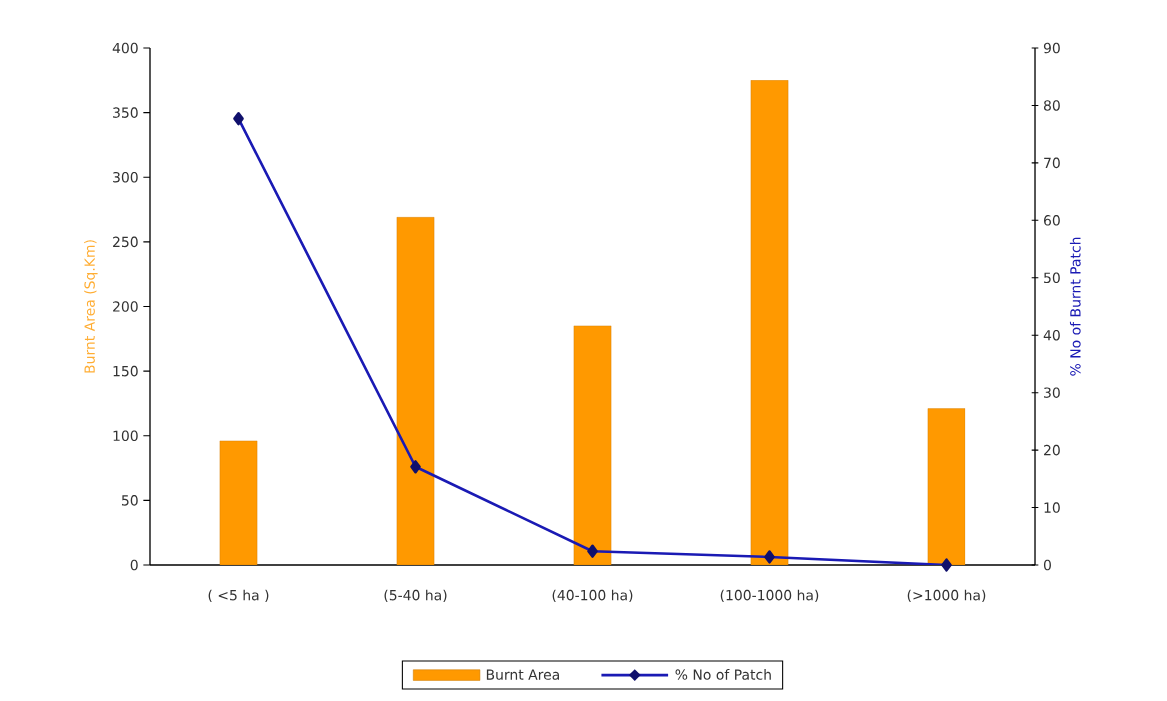  What do you see at coordinates (1051, 105) in the screenshot?
I see `y2-tick-label: 80` at bounding box center [1051, 105].